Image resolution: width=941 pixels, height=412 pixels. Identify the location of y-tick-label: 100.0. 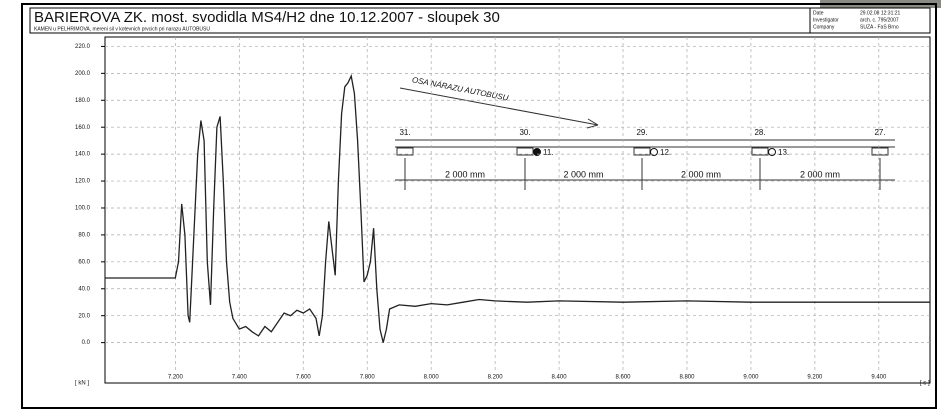
(83, 209).